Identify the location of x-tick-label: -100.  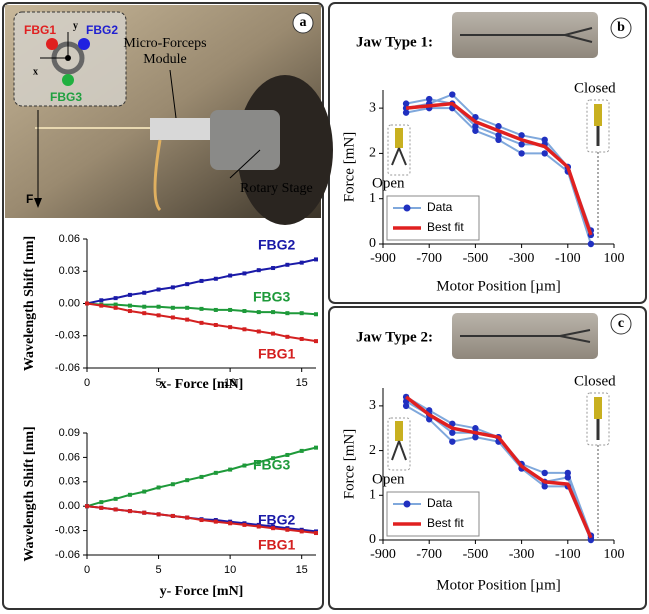
(568, 554).